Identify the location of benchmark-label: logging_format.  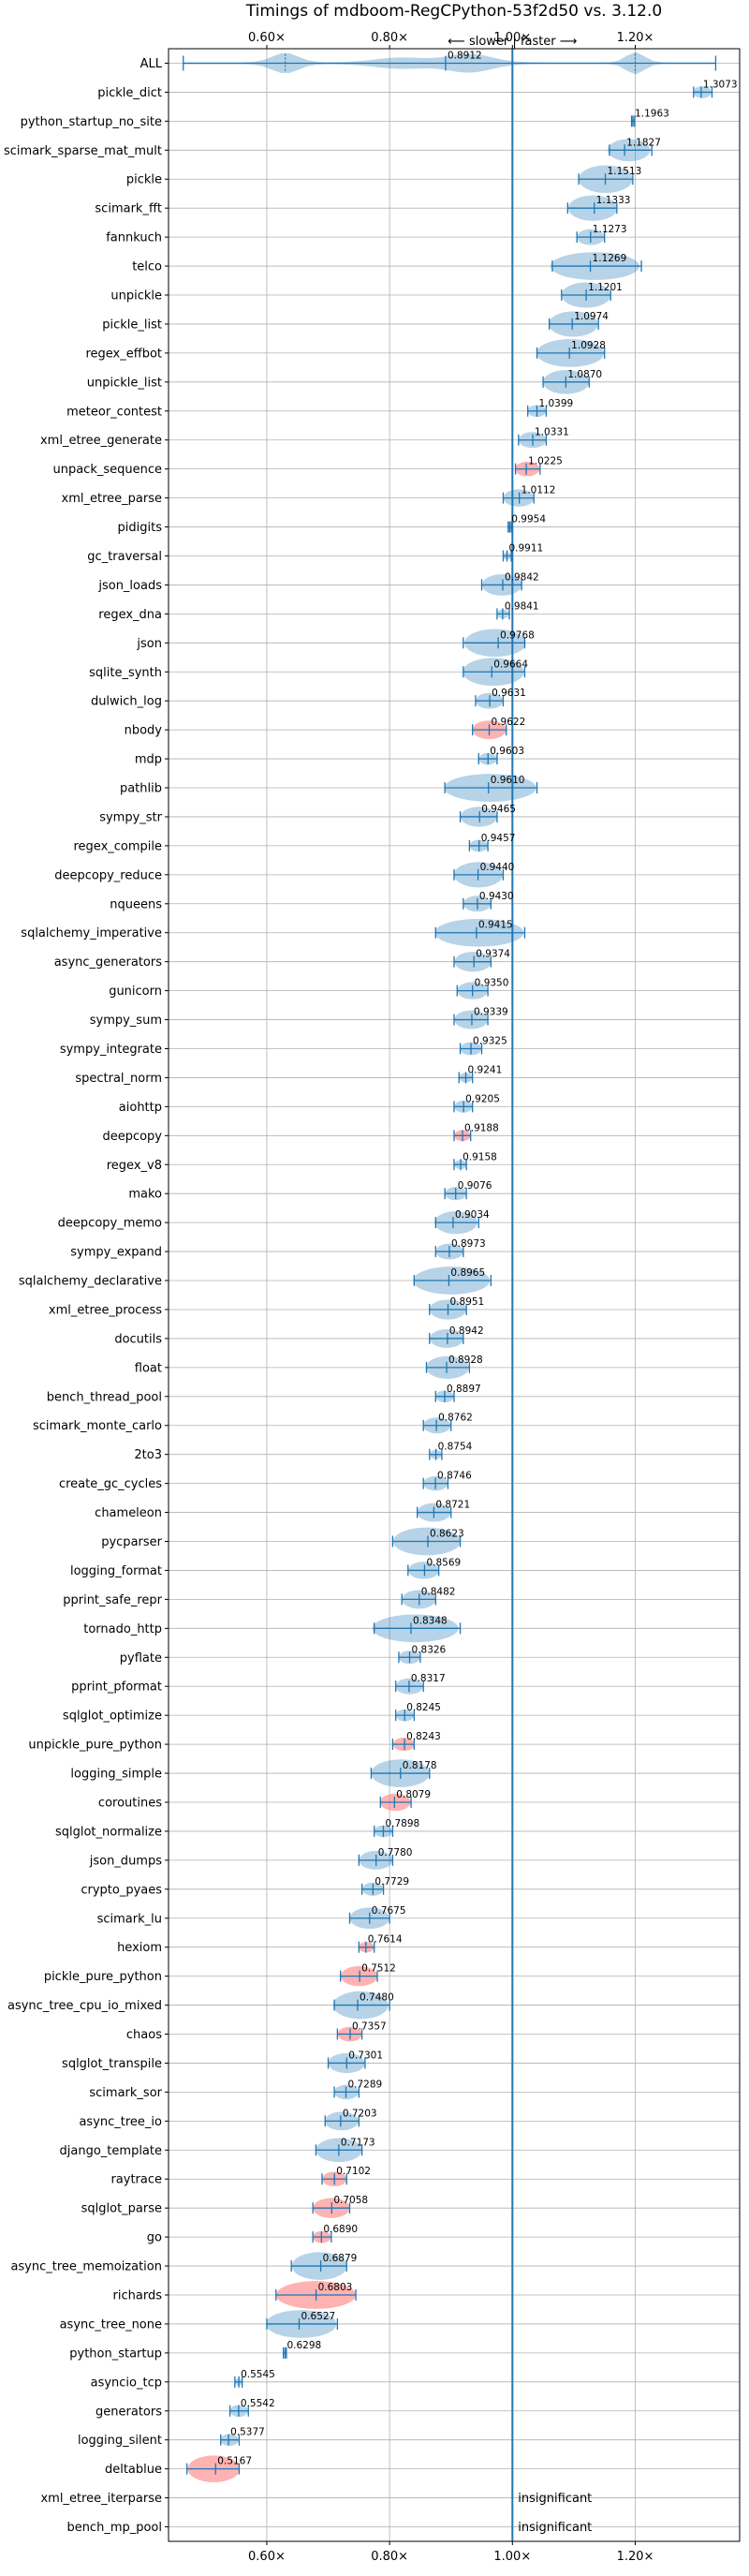
(116, 1571).